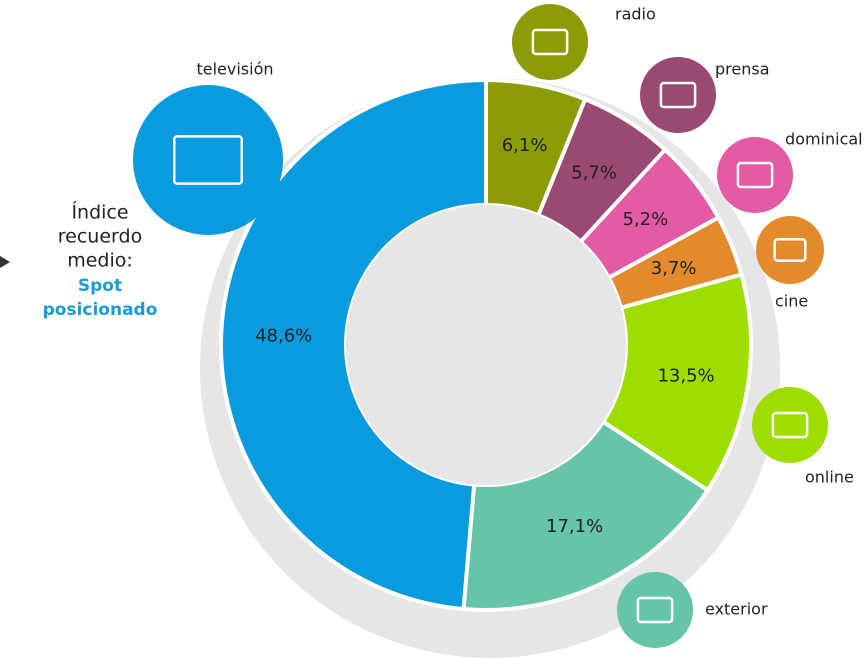 Image resolution: width=868 pixels, height=659 pixels. I want to click on arrow, so click(5, 262).